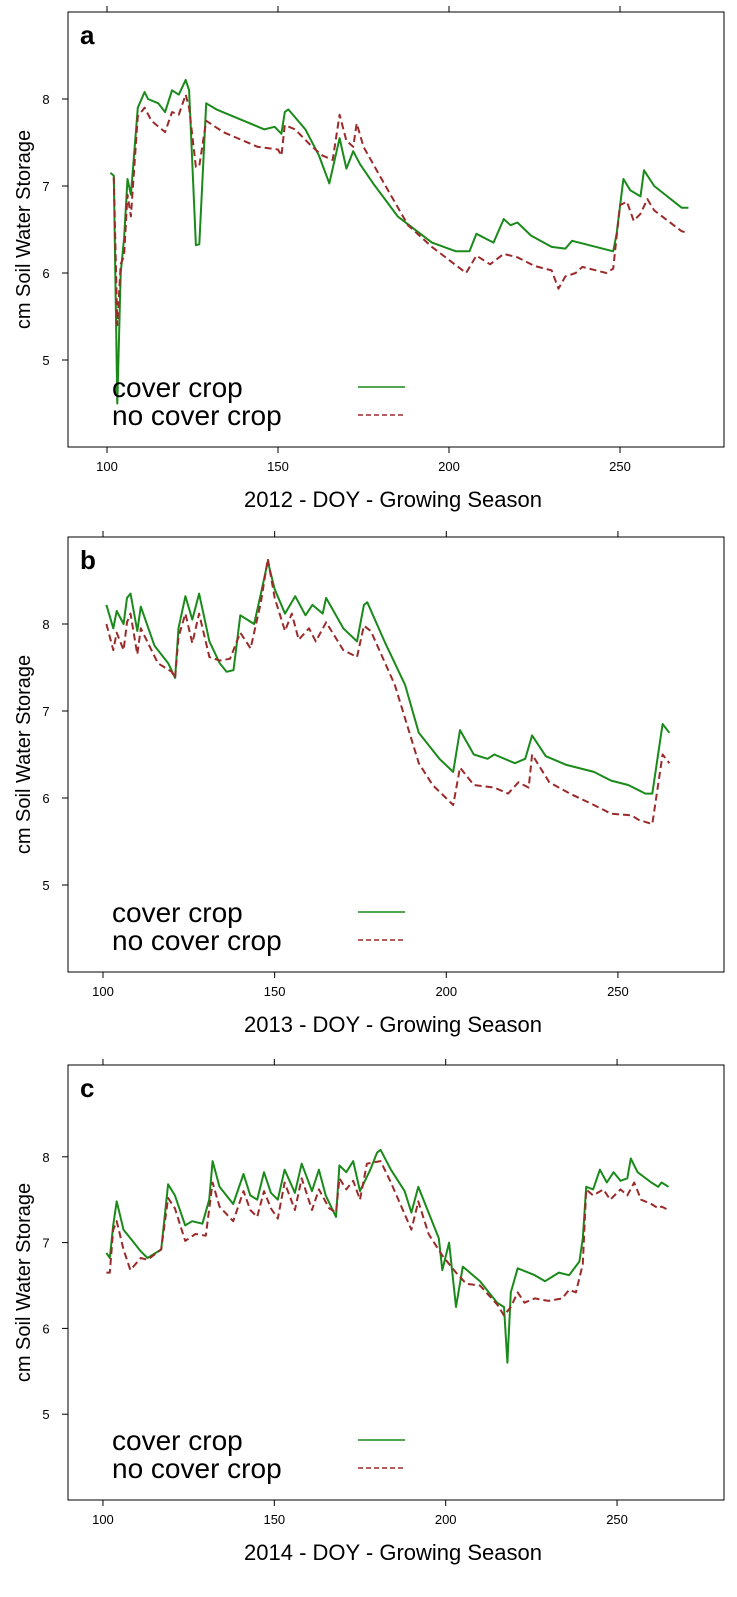  I want to click on x-axis-label: 2013 - DOY - Growing Season, so click(393, 1024).